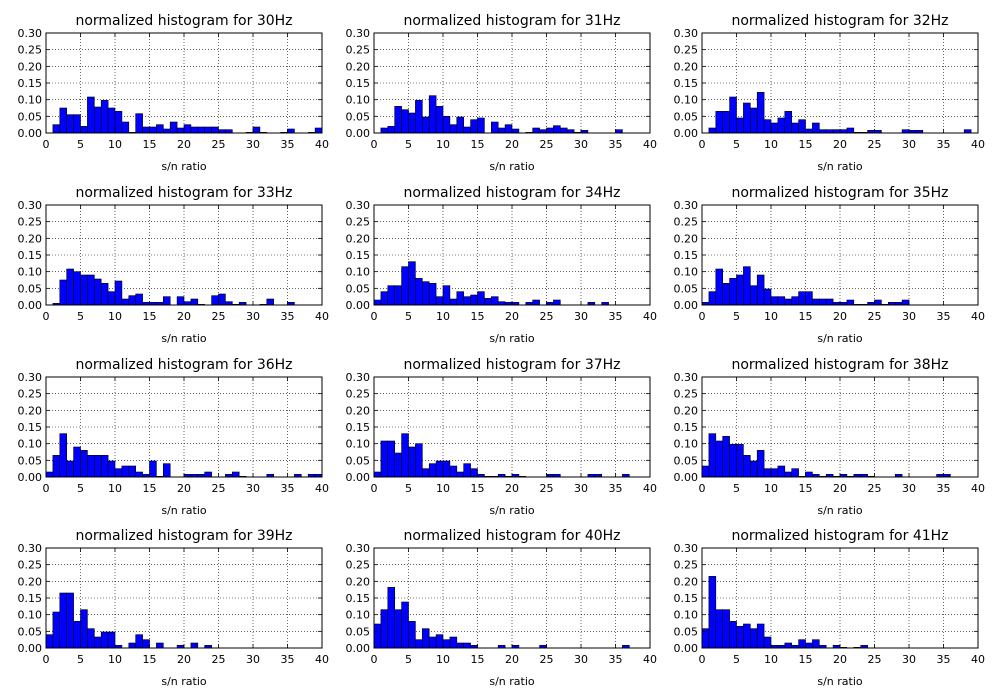 The width and height of the screenshot is (1000, 700). I want to click on bars, so click(501, 618).